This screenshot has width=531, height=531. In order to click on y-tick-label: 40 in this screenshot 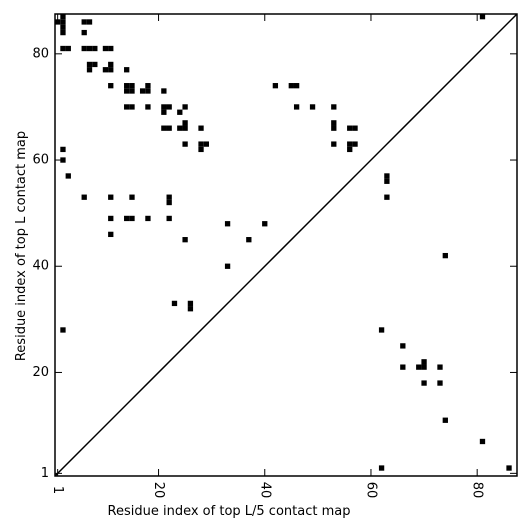, I will do `click(40, 266)`.